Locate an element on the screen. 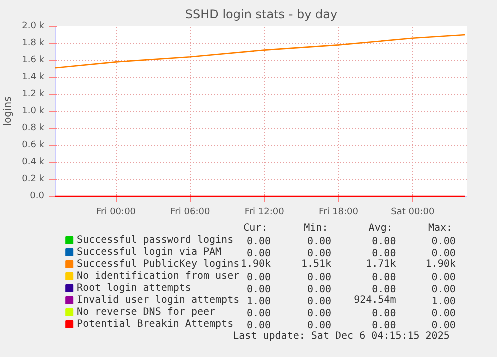 Image resolution: width=497 pixels, height=359 pixels. text: Max: is located at coordinates (440, 228).